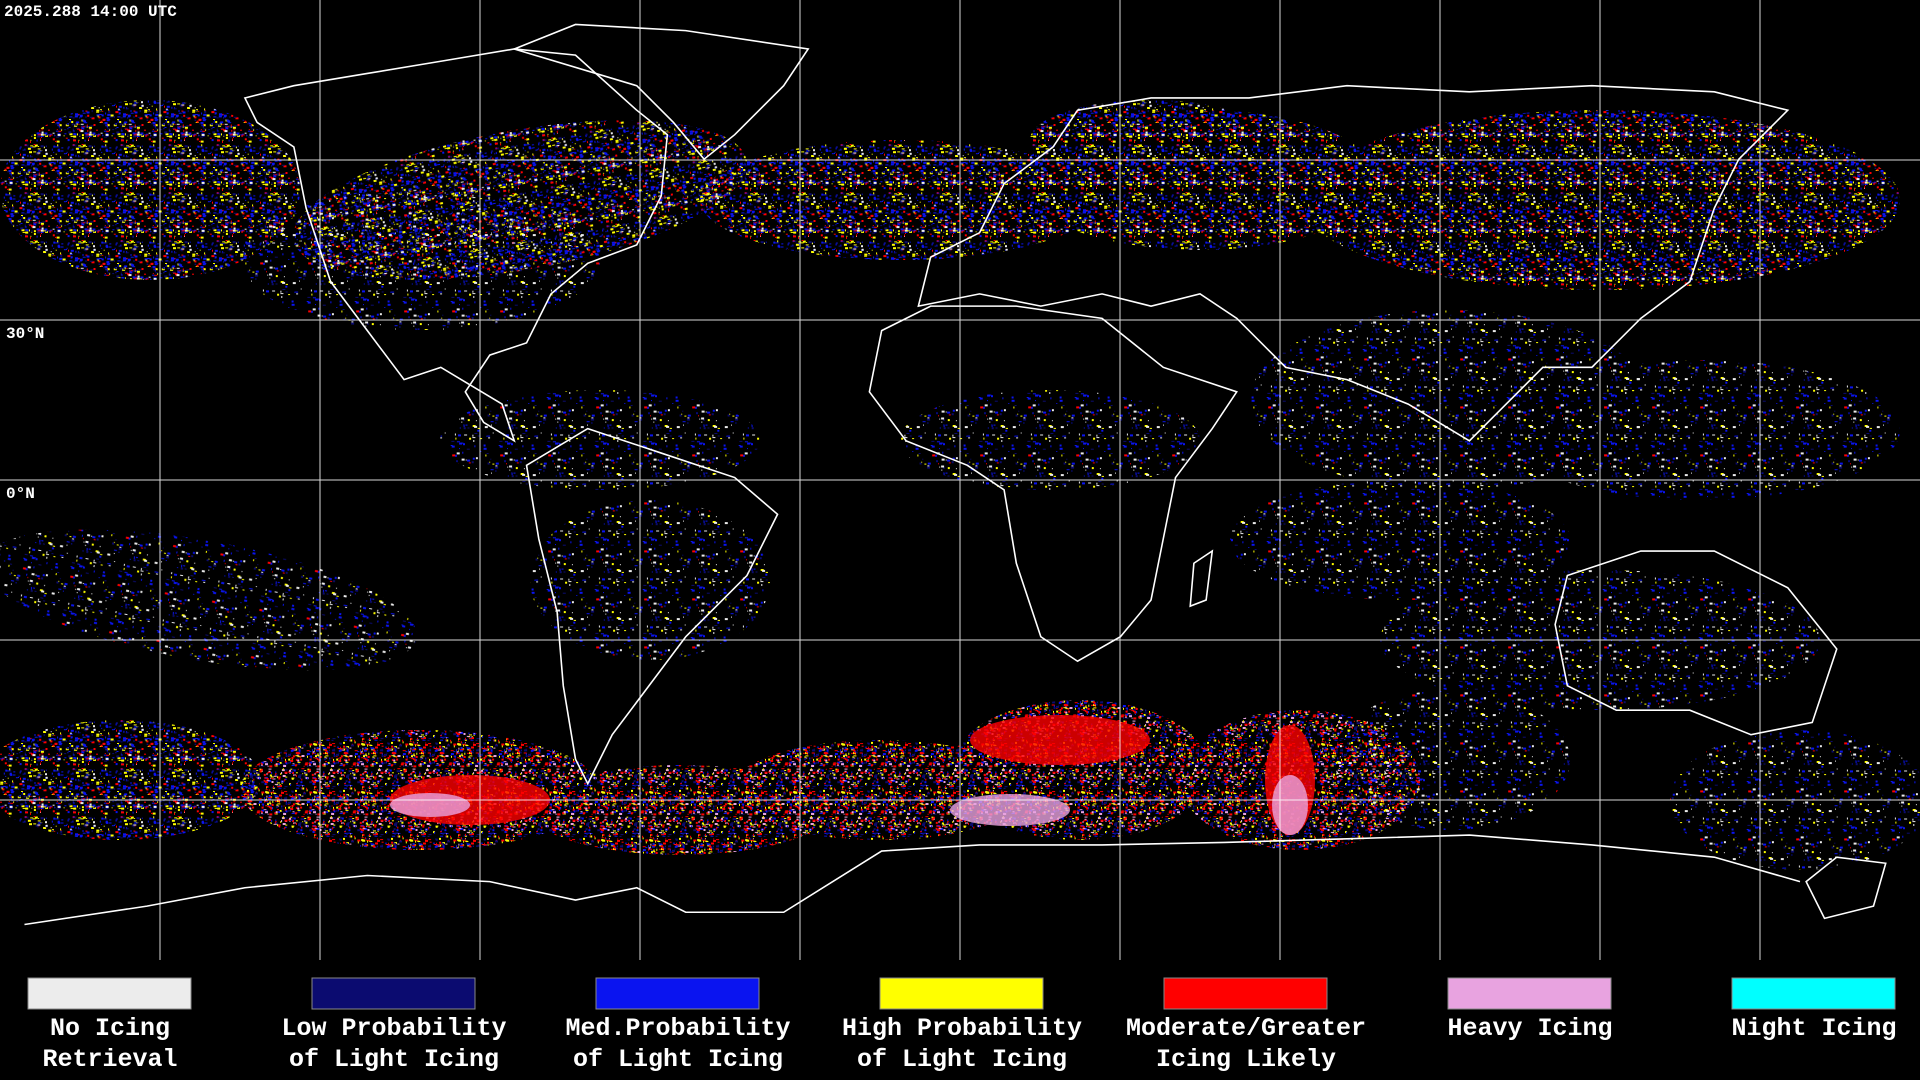 This screenshot has height=1080, width=1920. I want to click on legend-label: High Probability, so click(962, 1028).